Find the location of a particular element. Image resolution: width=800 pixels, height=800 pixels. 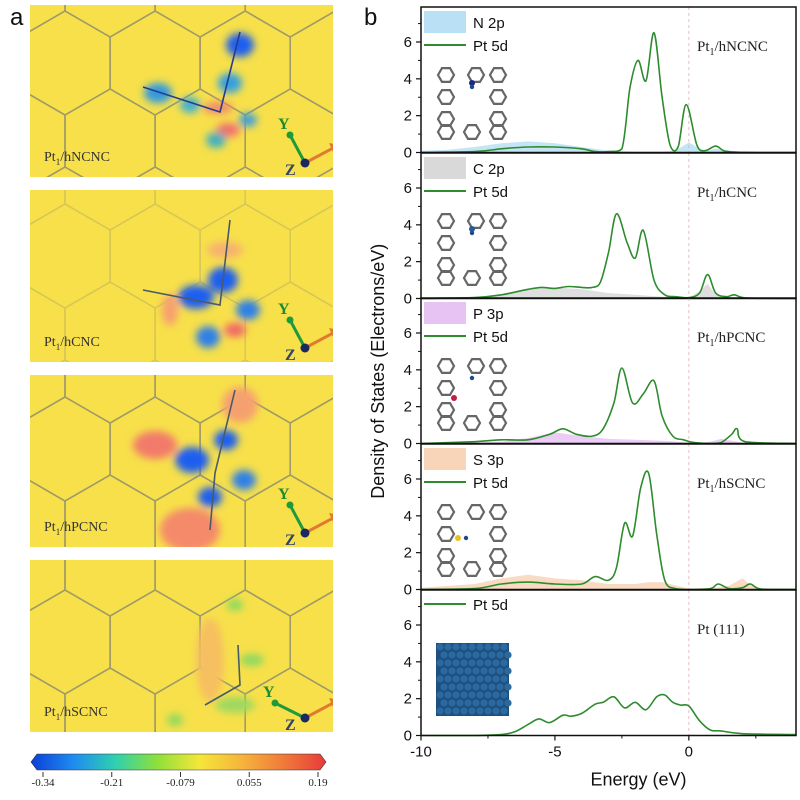

y-tick-label: 2 is located at coordinates (408, 262).